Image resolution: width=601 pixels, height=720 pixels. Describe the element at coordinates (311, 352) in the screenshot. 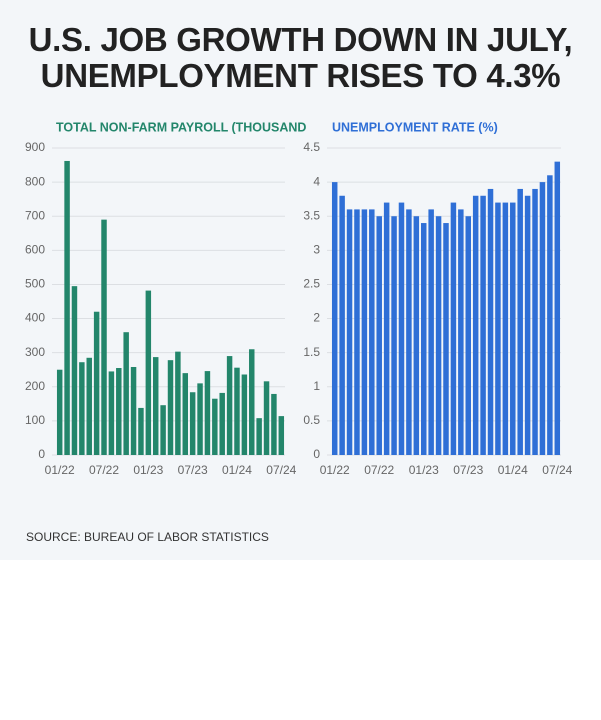

I see `y-tick-label: 1.5` at that location.